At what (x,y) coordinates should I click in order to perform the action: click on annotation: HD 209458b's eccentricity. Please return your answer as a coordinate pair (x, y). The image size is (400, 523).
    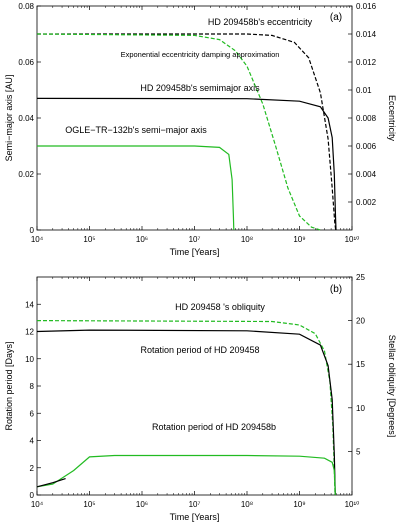
    Looking at the image, I should click on (260, 22).